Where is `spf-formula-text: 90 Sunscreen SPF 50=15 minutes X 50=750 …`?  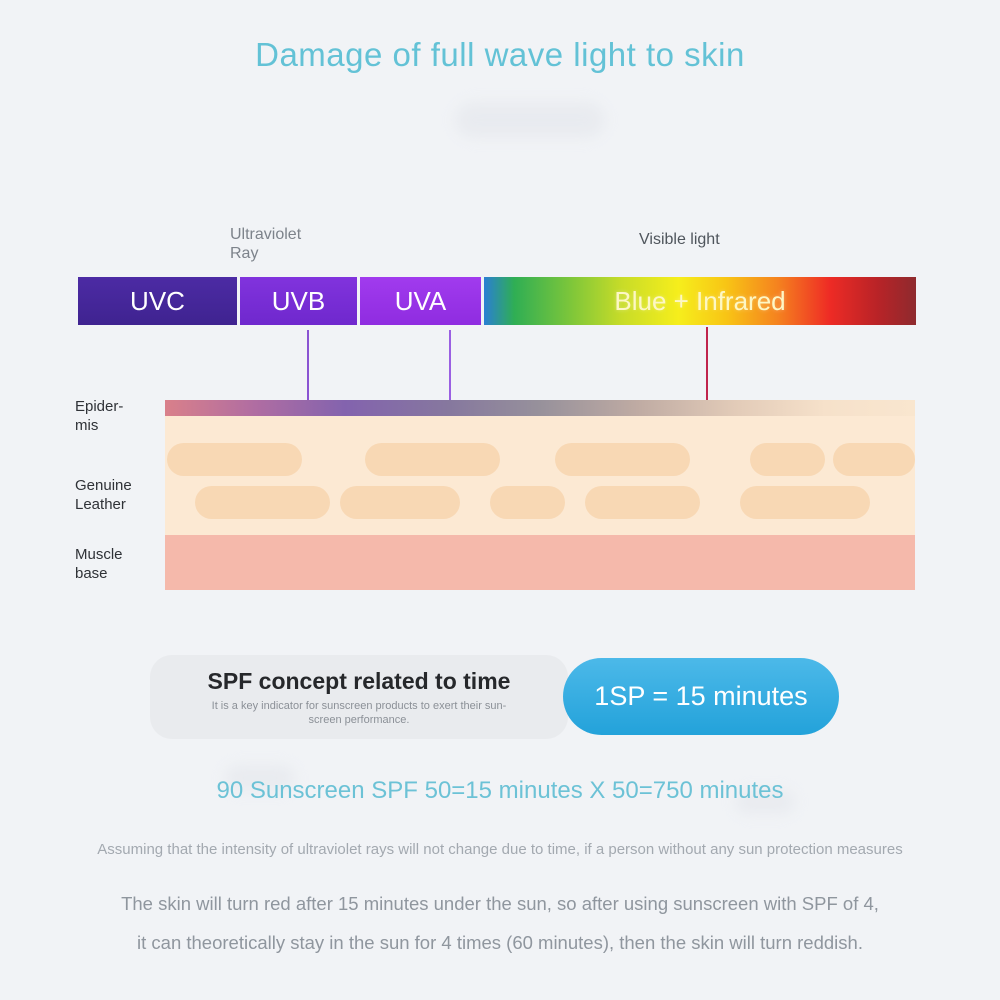
spf-formula-text: 90 Sunscreen SPF 50=15 minutes X 50=750 … is located at coordinates (500, 790).